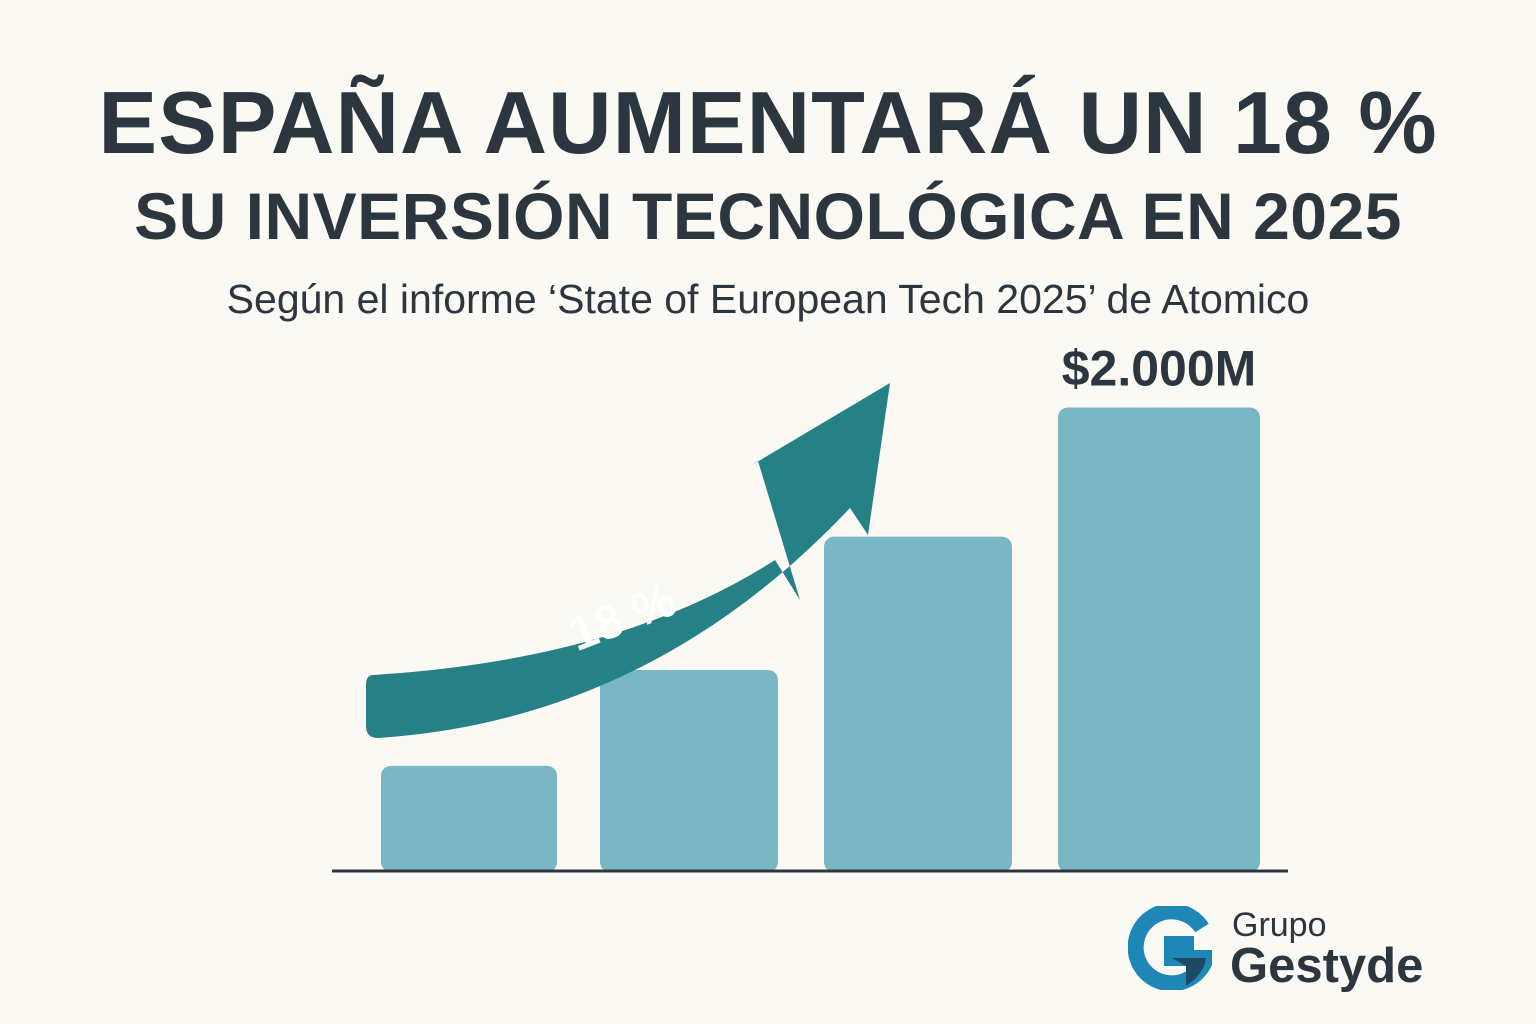 Image resolution: width=1536 pixels, height=1024 pixels. What do you see at coordinates (1279, 925) in the screenshot?
I see `logo-word-grupo: Grupo` at bounding box center [1279, 925].